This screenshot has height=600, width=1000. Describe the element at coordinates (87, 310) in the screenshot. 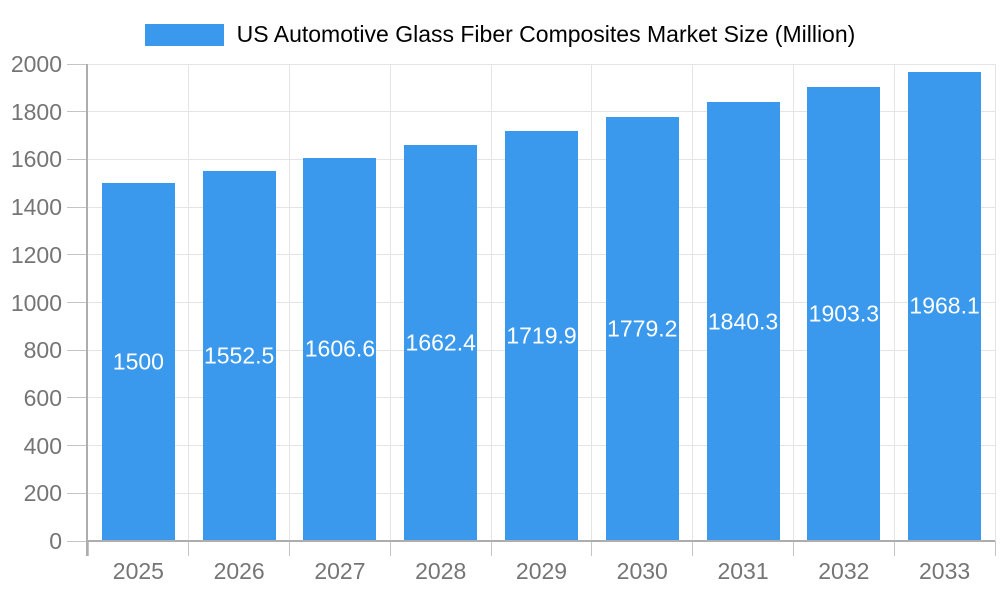

I see `y-axis-line` at that location.